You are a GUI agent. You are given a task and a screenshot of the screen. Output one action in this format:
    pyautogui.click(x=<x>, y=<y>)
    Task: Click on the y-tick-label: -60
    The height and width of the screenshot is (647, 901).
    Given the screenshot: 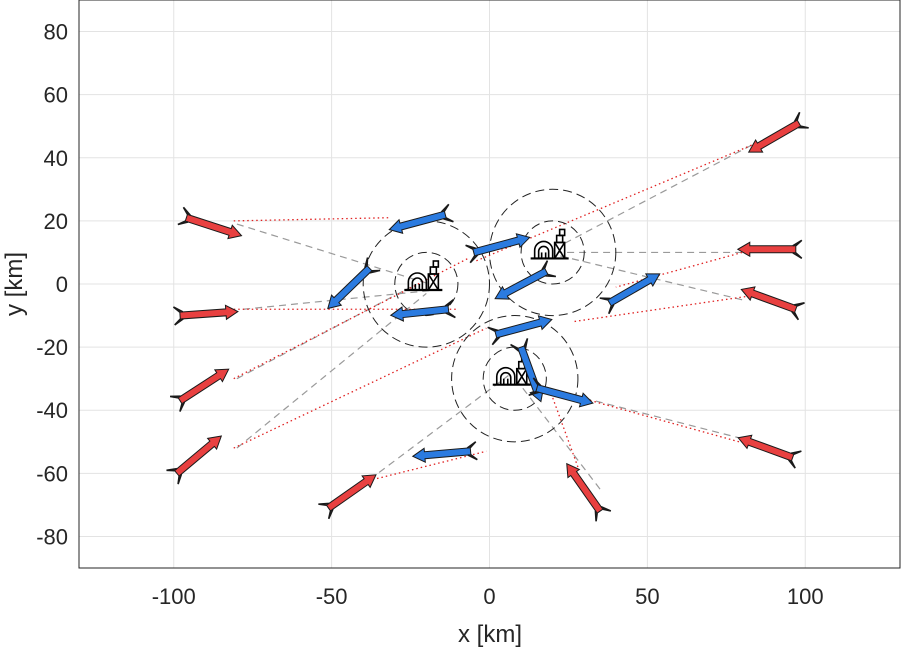 What is the action you would take?
    pyautogui.click(x=52, y=473)
    